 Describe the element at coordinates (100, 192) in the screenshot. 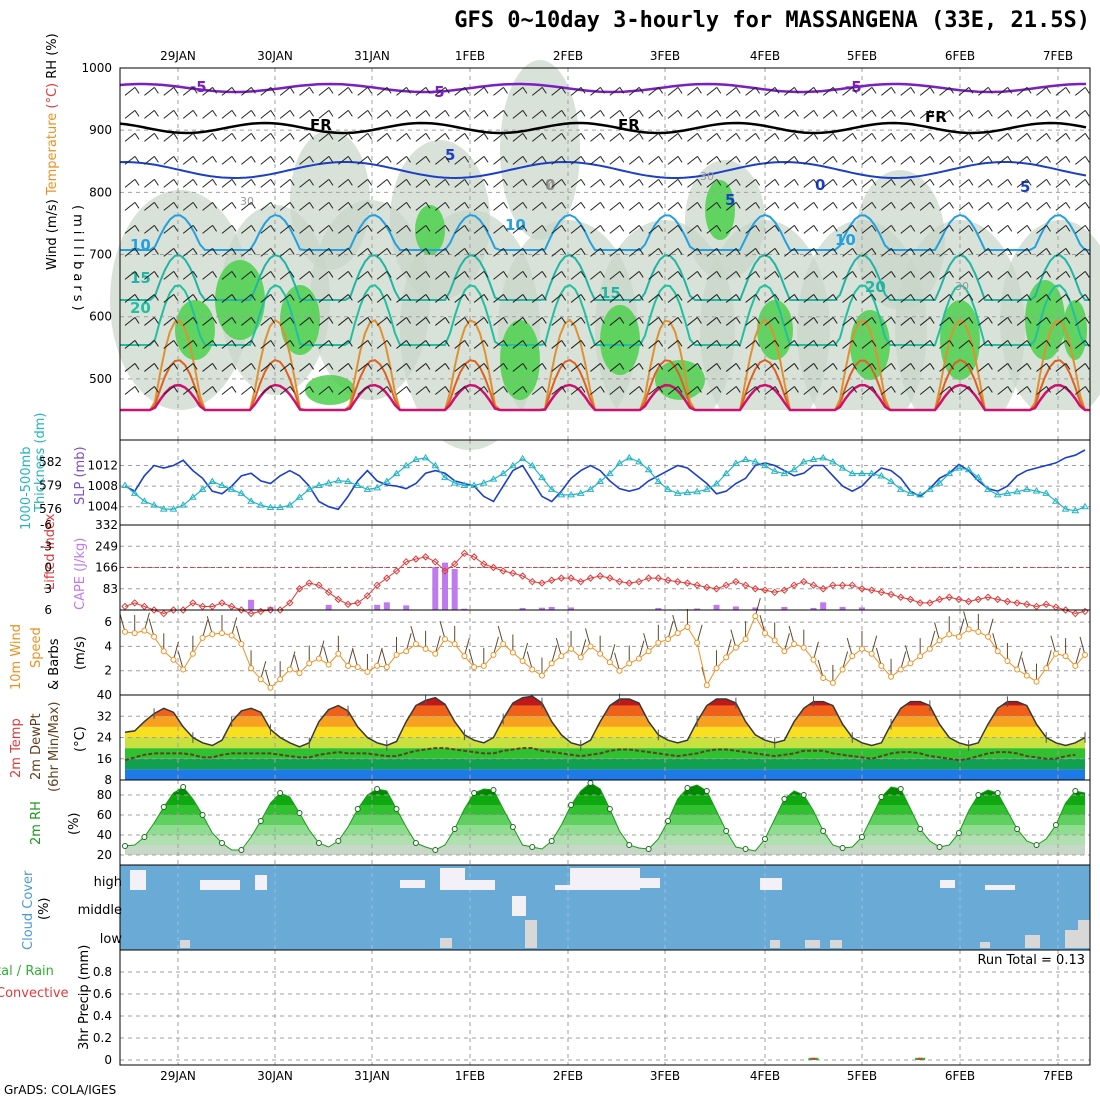

I see `pressure-tick: 800` at that location.